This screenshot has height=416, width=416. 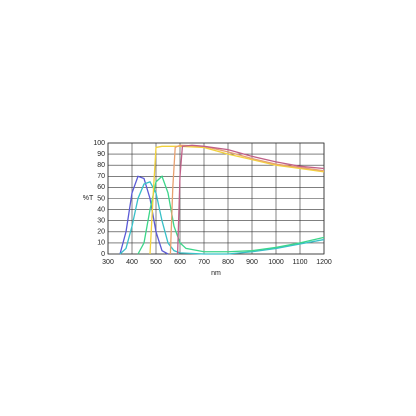 I want to click on x-tick-label: 1100, so click(x=299, y=262).